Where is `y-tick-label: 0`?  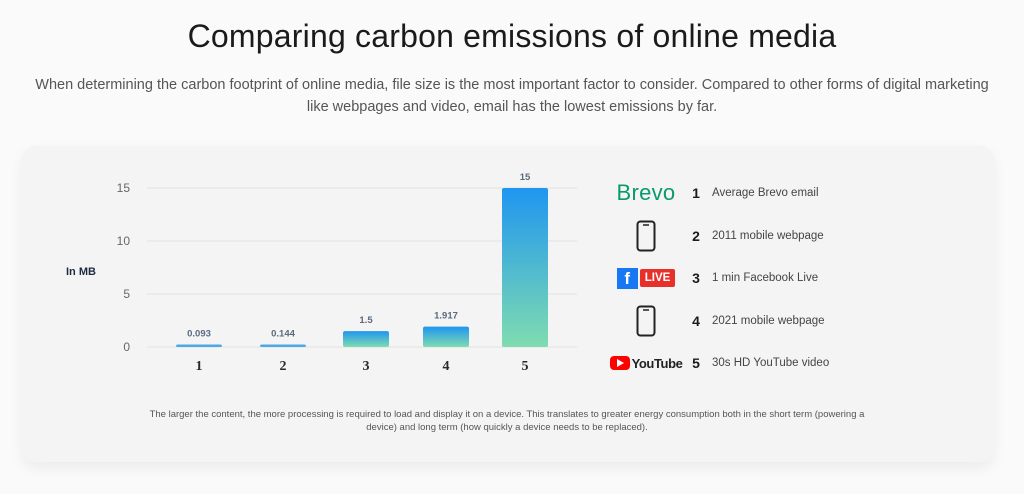 y-tick-label: 0 is located at coordinates (126, 347).